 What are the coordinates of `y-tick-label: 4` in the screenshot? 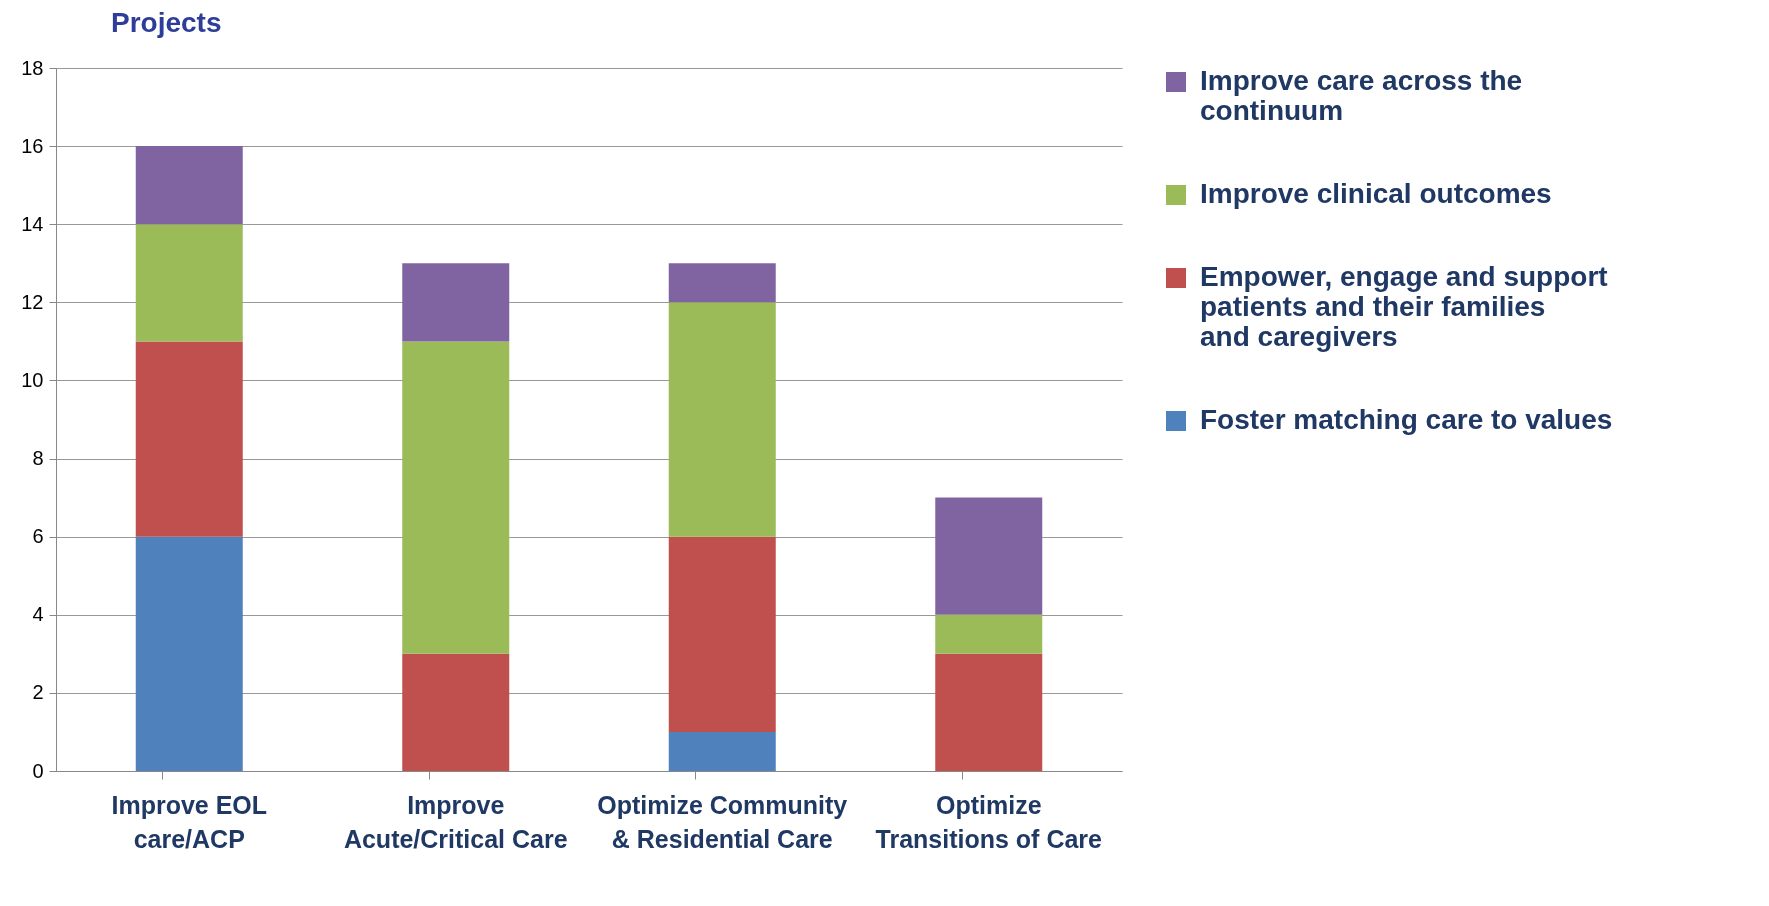 It's located at (38, 614).